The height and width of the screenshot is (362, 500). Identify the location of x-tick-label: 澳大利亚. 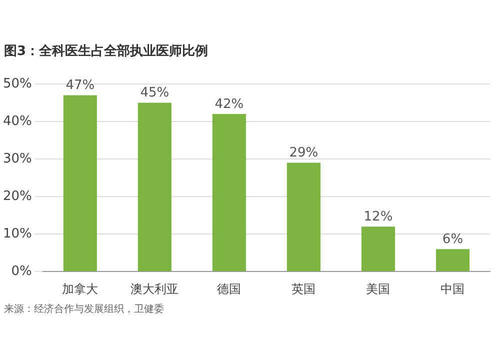
(154, 289).